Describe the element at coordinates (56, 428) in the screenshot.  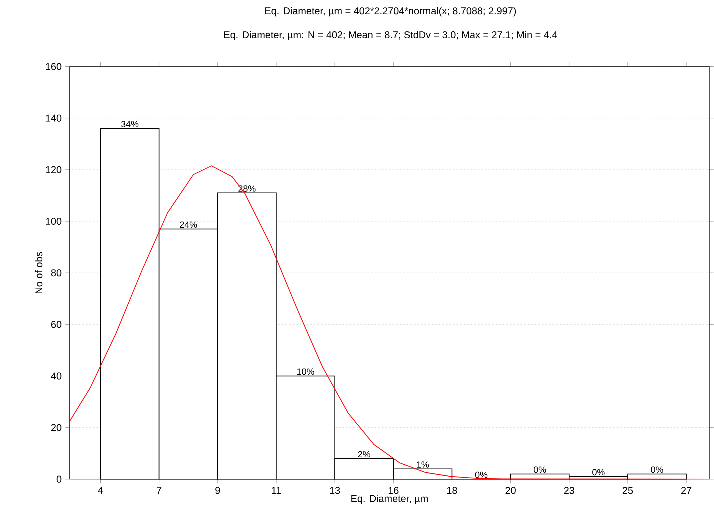
I see `y-tick-label: 20` at that location.